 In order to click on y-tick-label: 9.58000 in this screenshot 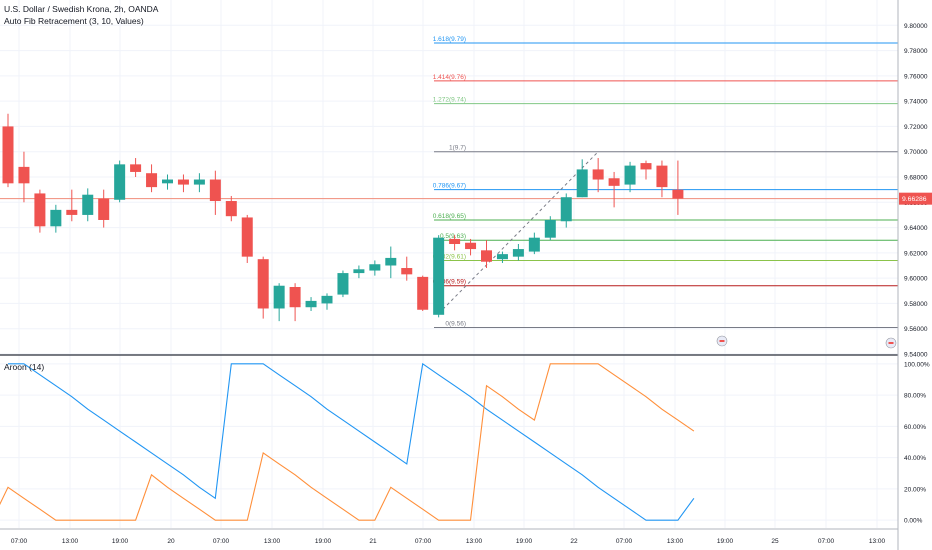, I will do `click(916, 304)`.